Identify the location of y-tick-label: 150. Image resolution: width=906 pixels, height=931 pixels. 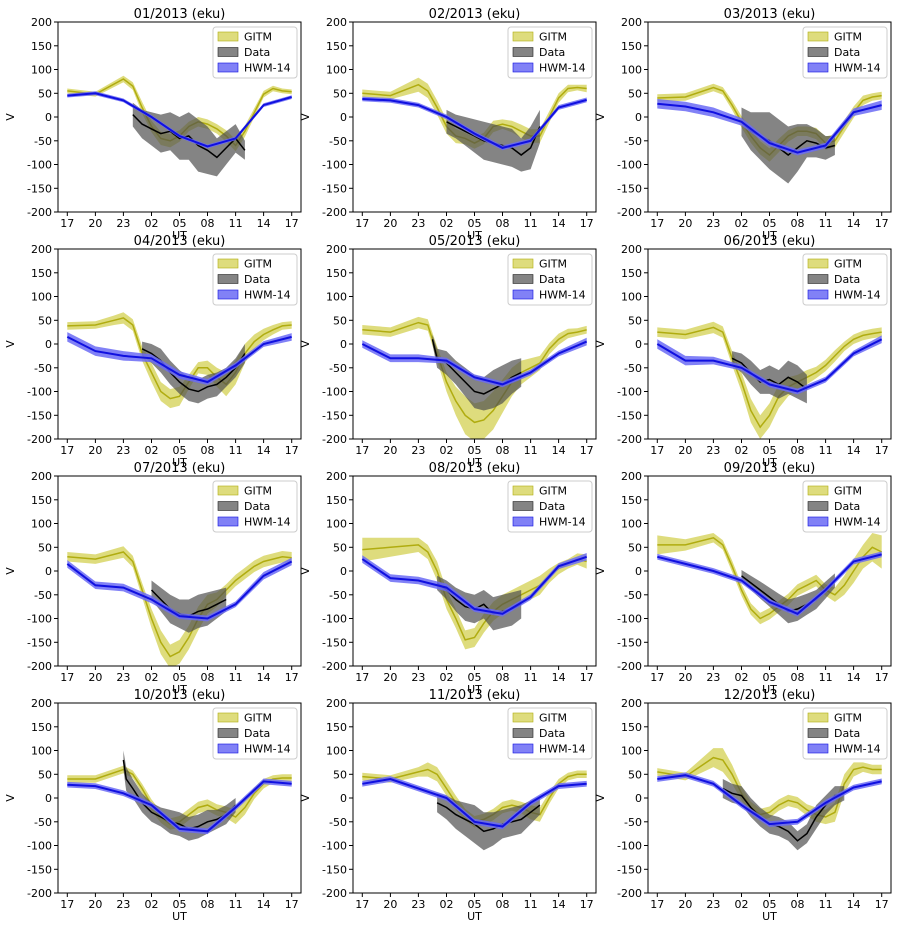
(336, 46).